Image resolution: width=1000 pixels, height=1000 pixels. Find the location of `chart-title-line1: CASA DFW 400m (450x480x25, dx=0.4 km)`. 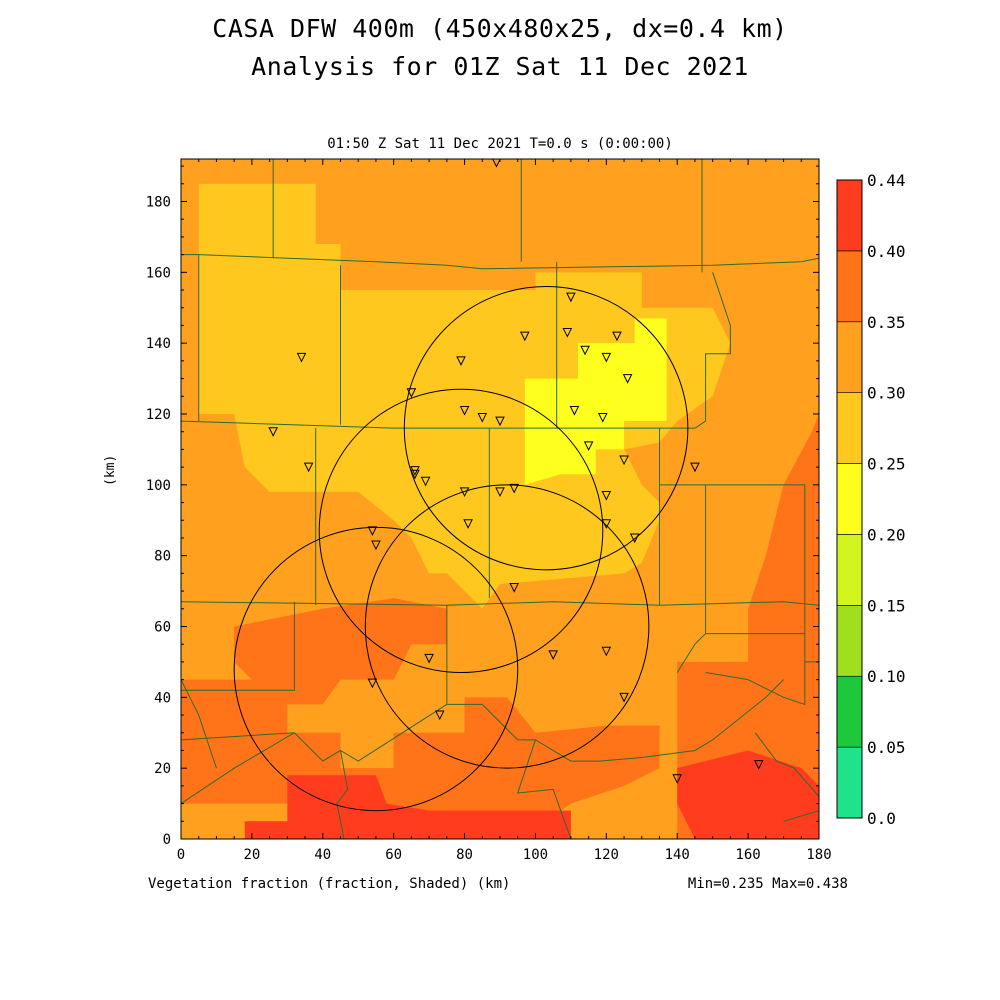

chart-title-line1: CASA DFW 400m (450x480x25, dx=0.4 km) is located at coordinates (500, 28).